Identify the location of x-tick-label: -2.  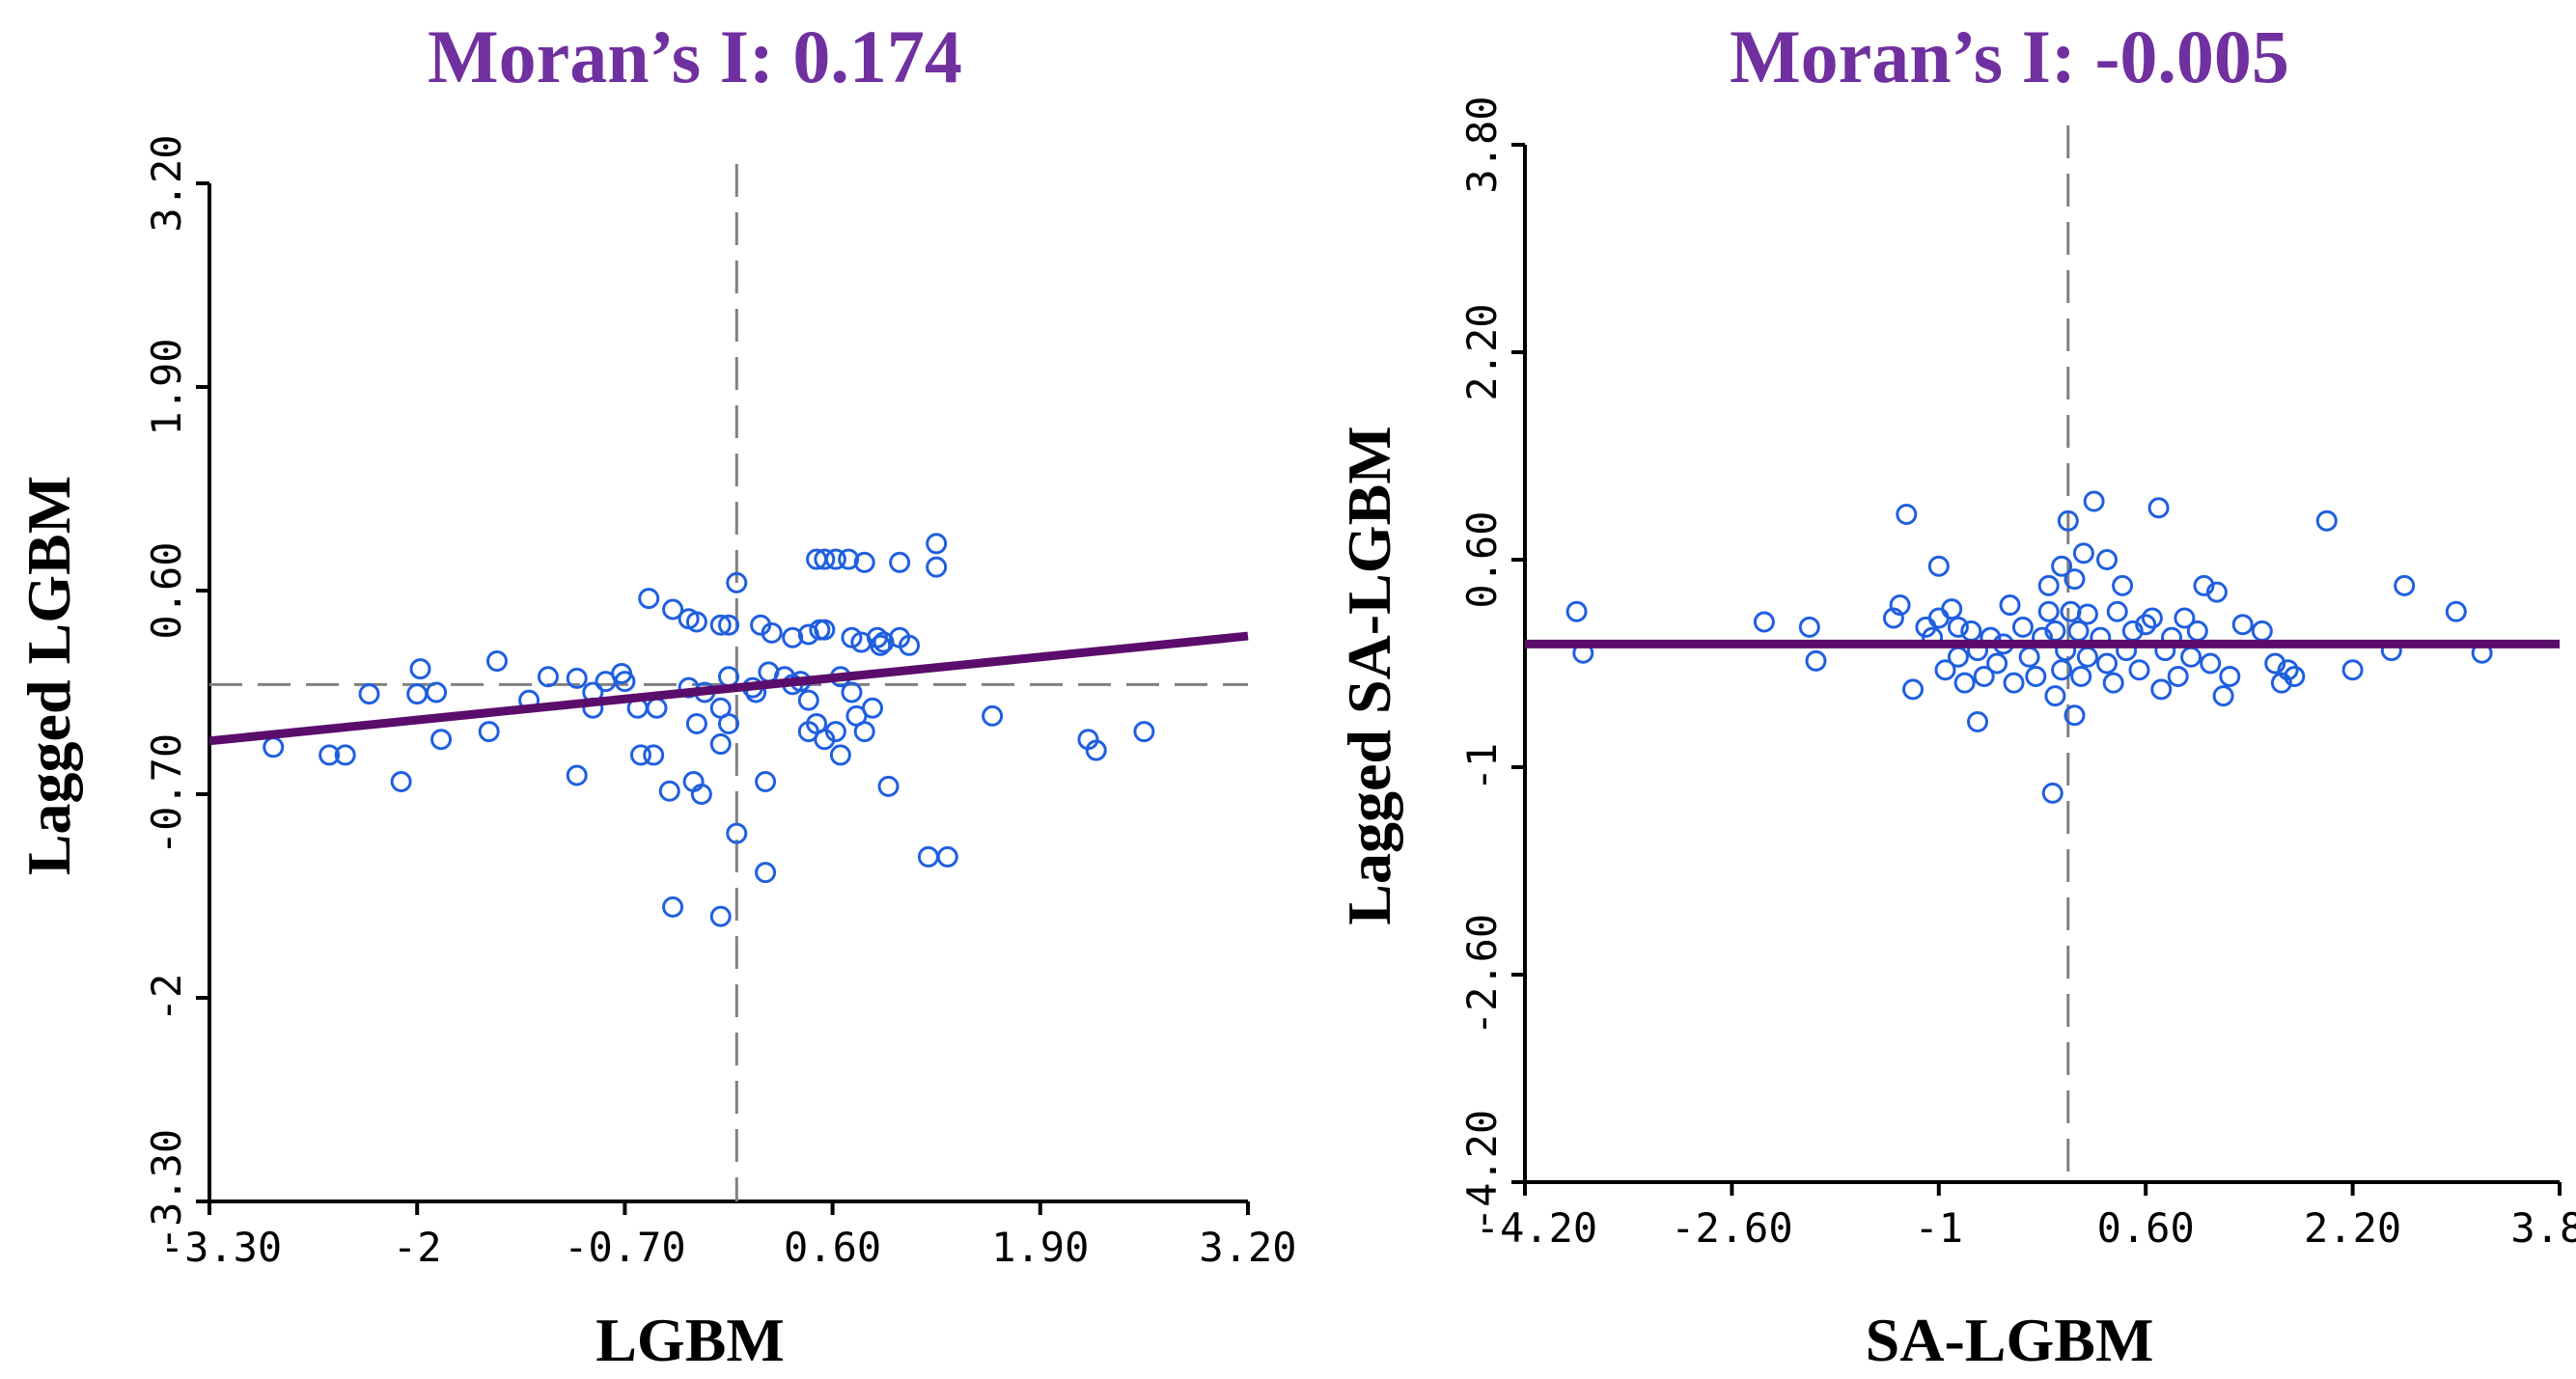
(417, 1247).